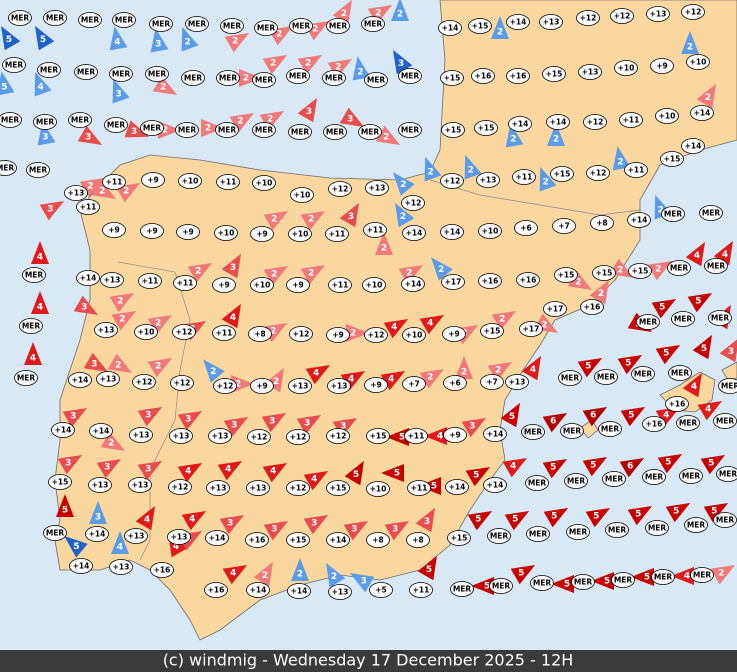 The width and height of the screenshot is (737, 672). What do you see at coordinates (455, 383) in the screenshot?
I see `station-label: +6` at bounding box center [455, 383].